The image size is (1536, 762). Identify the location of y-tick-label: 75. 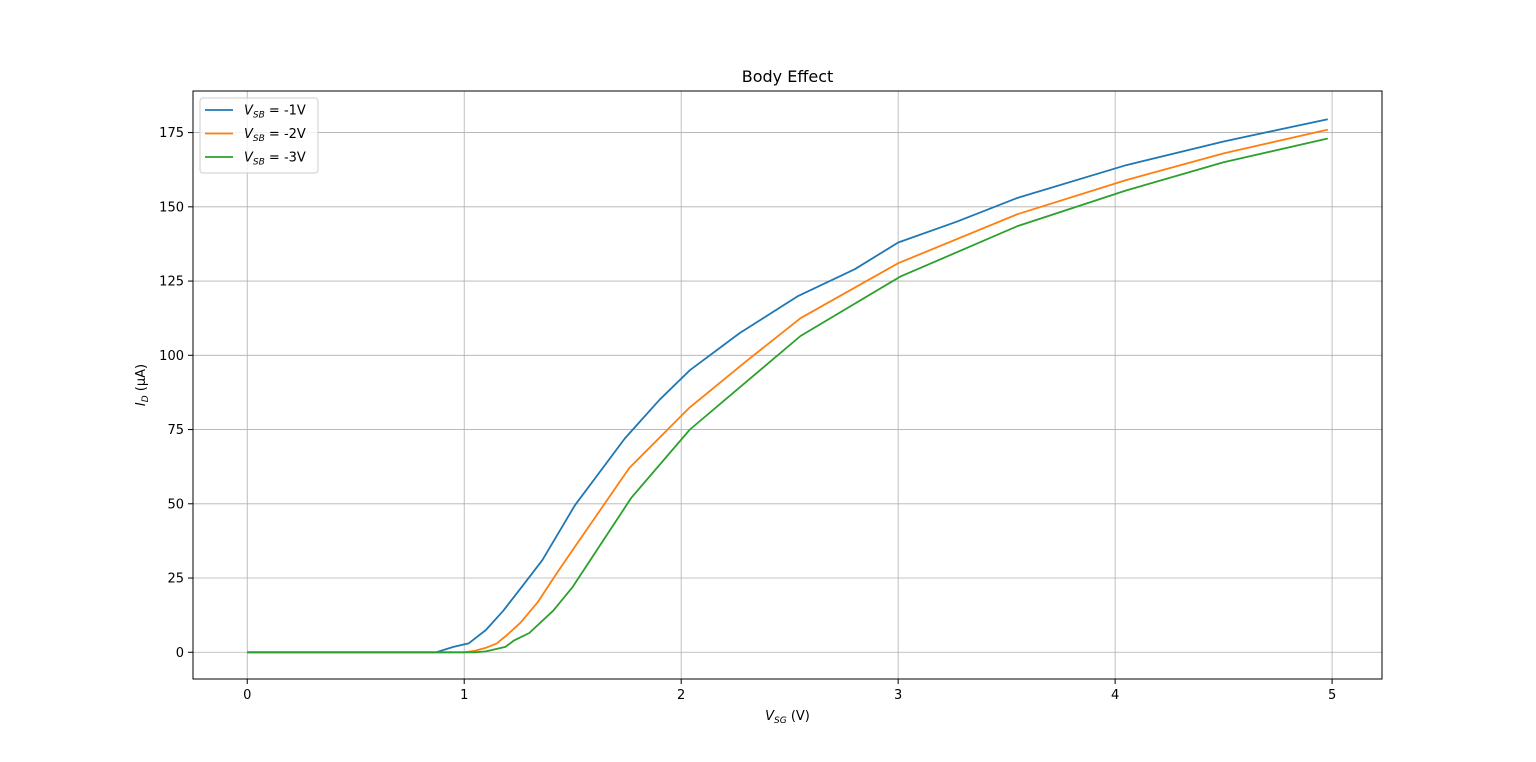
(175, 430).